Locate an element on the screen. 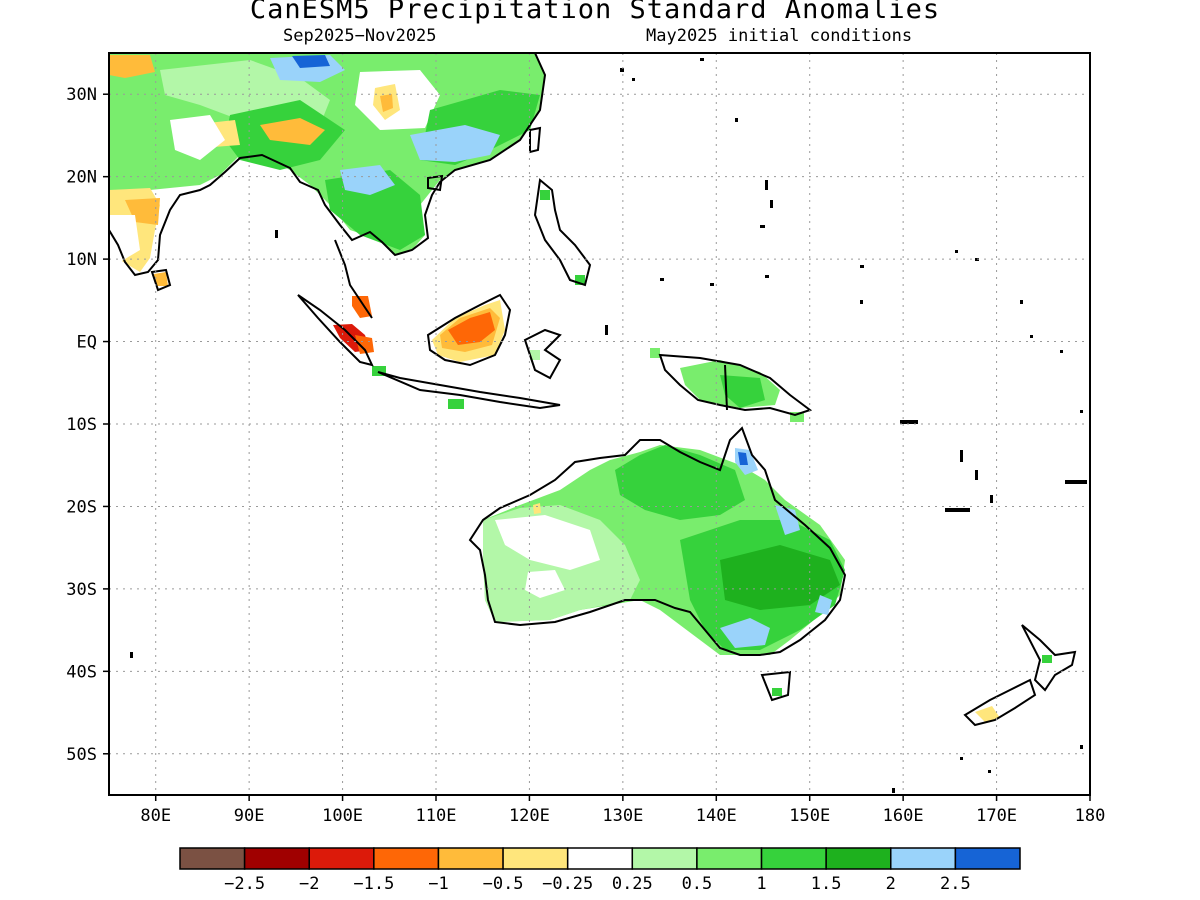 Image resolution: width=1200 pixels, height=900 pixels. tibet-orange-spot is located at coordinates (386, 103).